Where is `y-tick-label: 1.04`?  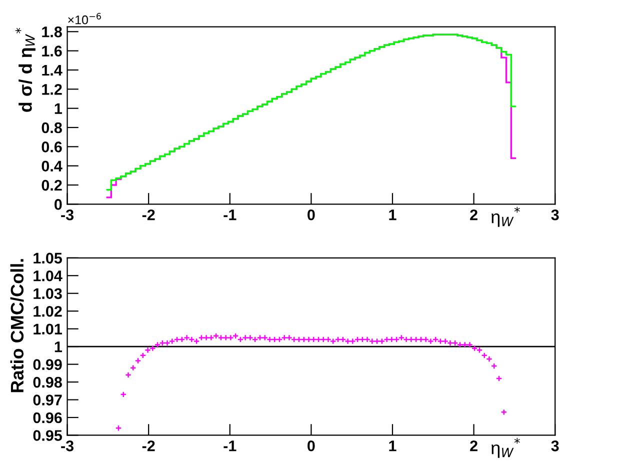
y-tick-label: 1.04 is located at coordinates (48, 276).